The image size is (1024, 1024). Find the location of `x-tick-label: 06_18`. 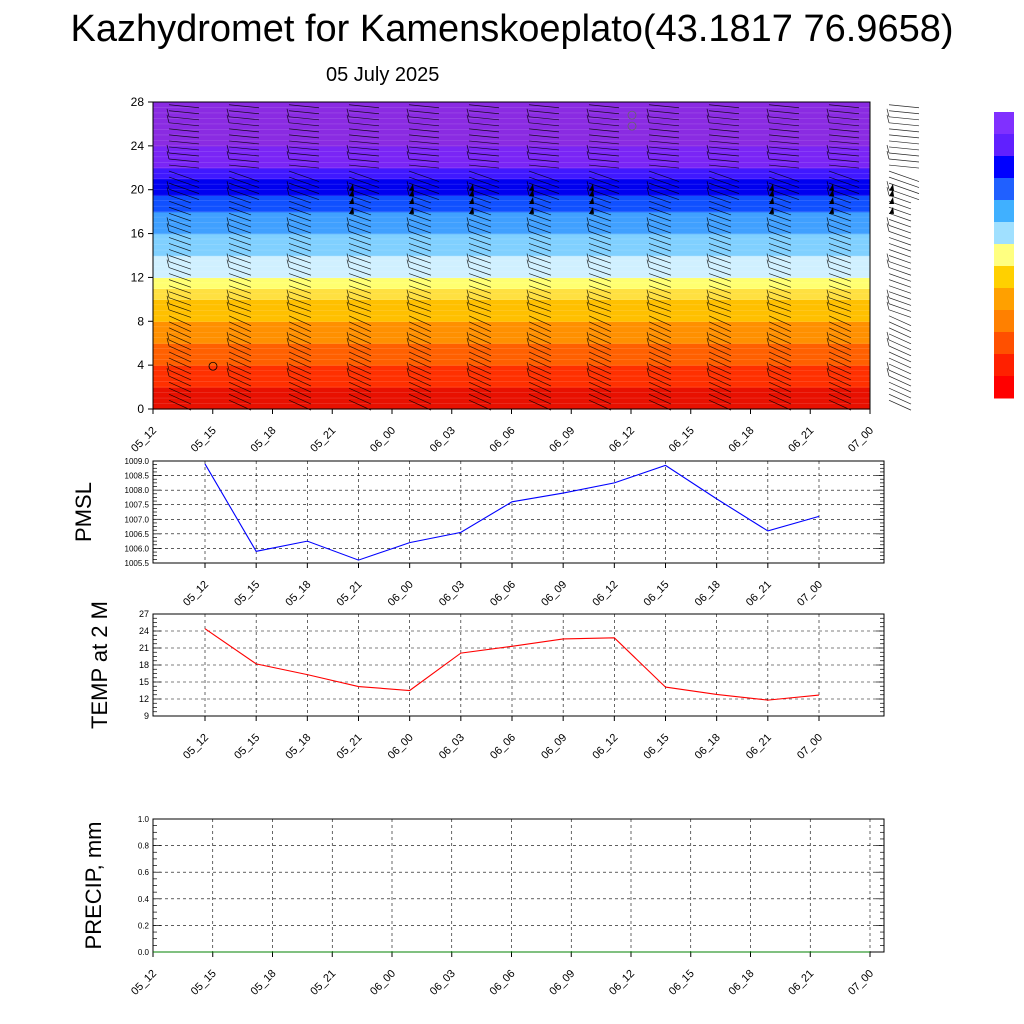

x-tick-label: 06_18 is located at coordinates (708, 594).